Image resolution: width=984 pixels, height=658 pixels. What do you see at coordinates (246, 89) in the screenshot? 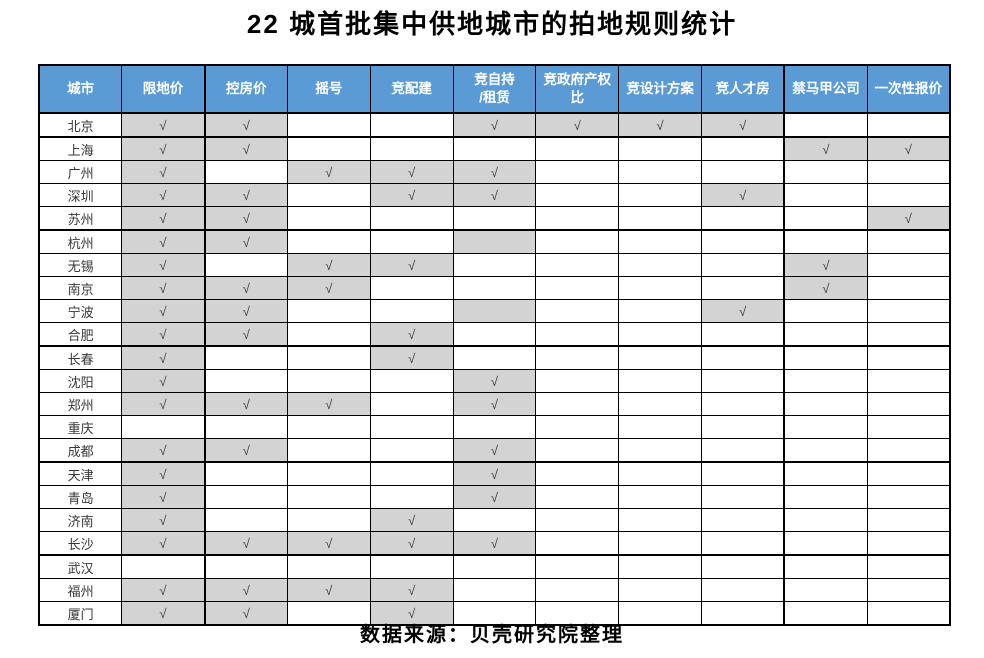
I see `column-header: 控房价` at bounding box center [246, 89].